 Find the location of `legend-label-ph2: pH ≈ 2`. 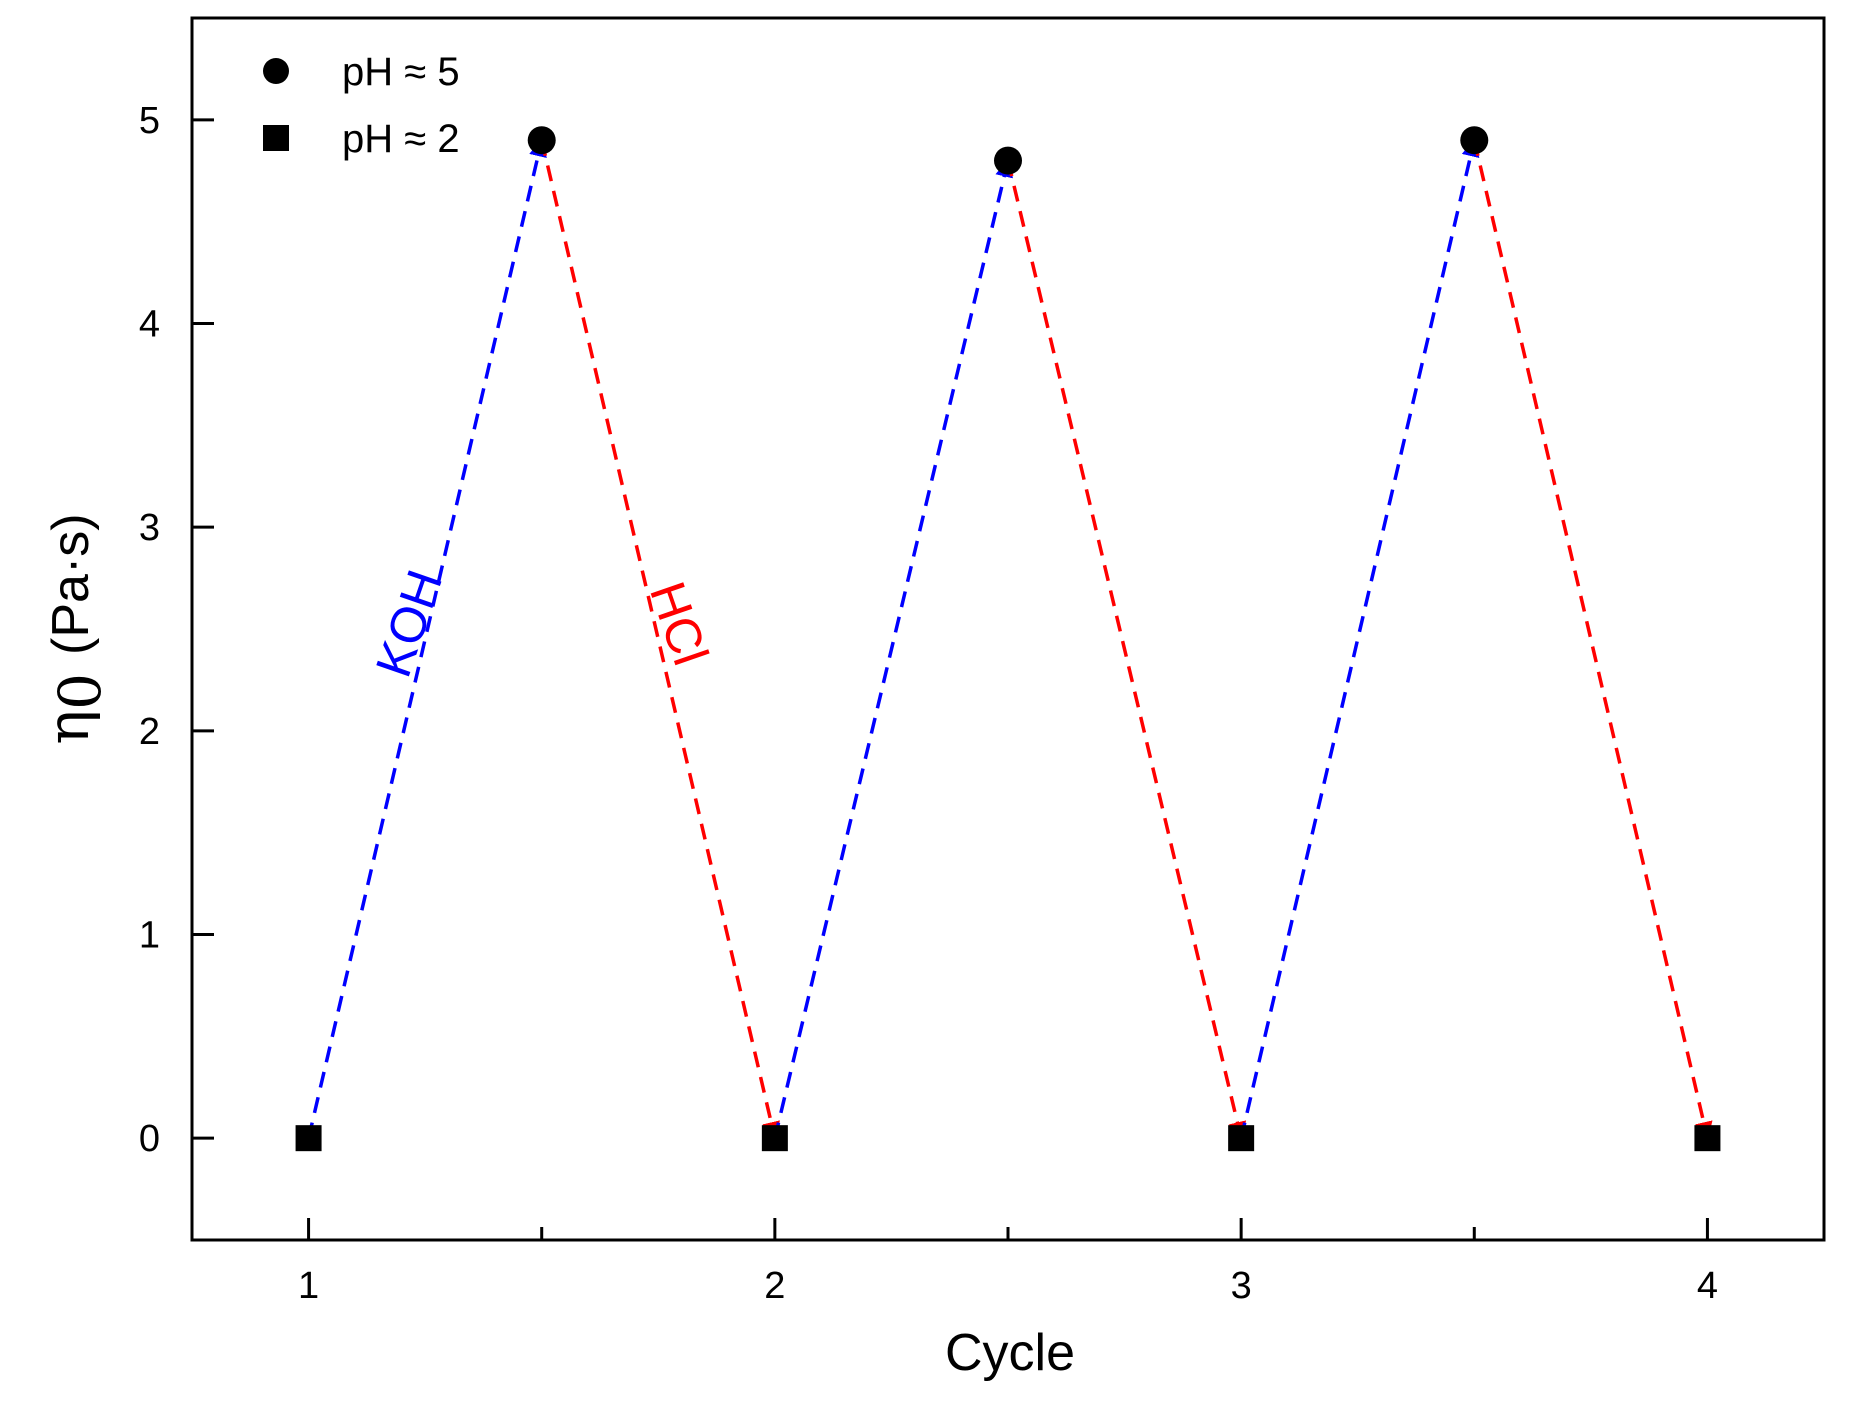

legend-label-ph2: pH ≈ 2 is located at coordinates (401, 139).